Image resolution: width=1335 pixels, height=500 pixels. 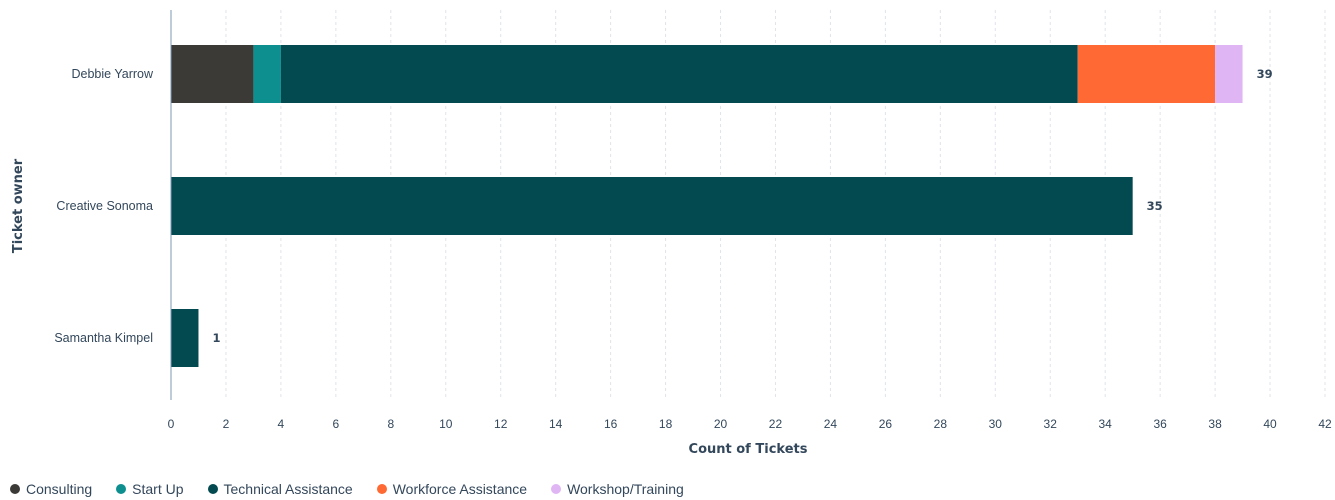 What do you see at coordinates (18, 205) in the screenshot?
I see `y-axis-title: Ticket owner` at bounding box center [18, 205].